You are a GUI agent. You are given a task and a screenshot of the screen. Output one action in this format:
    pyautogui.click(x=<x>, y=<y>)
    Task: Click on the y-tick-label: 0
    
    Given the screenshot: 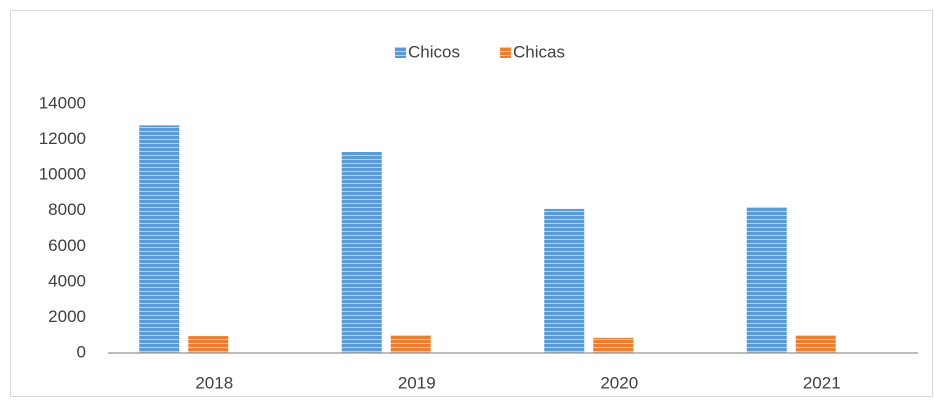 What is the action you would take?
    pyautogui.click(x=81, y=351)
    